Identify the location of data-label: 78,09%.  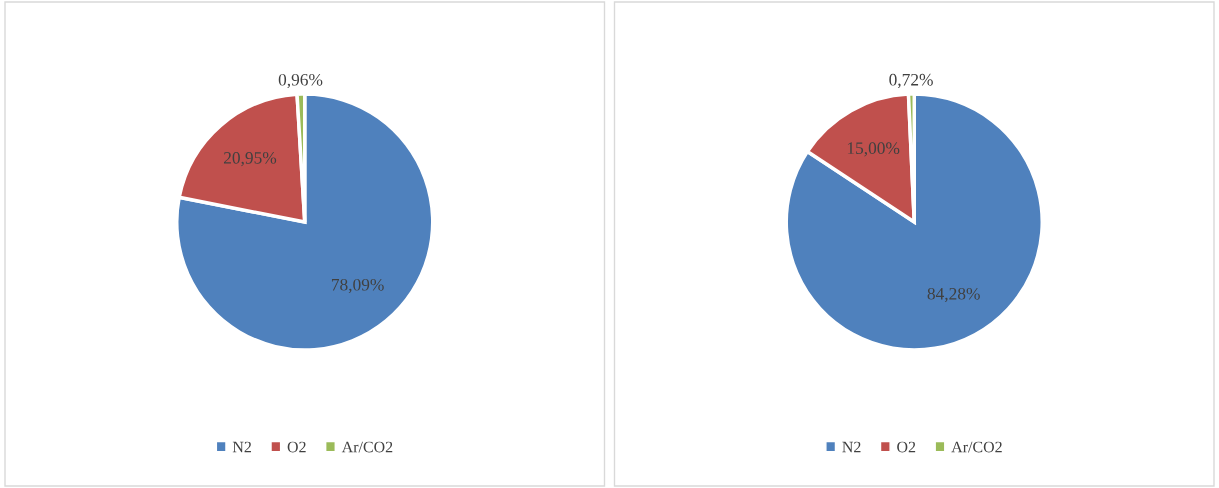
(357, 286).